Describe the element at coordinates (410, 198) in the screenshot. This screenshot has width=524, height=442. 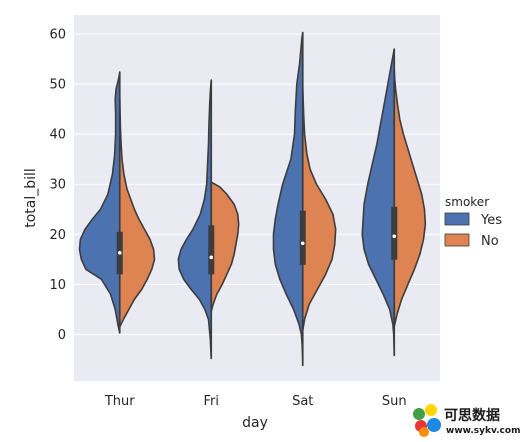
I see `violin-half-no-sun` at that location.